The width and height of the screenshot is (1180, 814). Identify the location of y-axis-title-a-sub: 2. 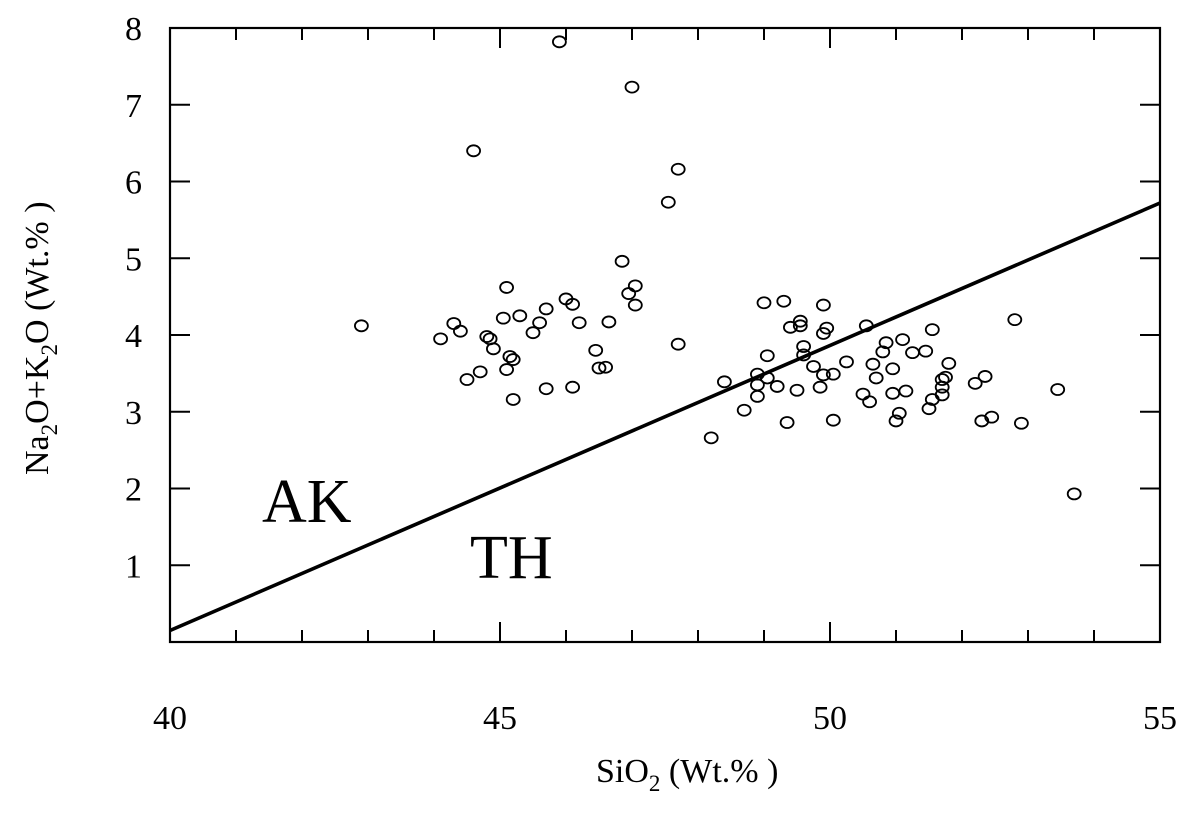
(49, 430).